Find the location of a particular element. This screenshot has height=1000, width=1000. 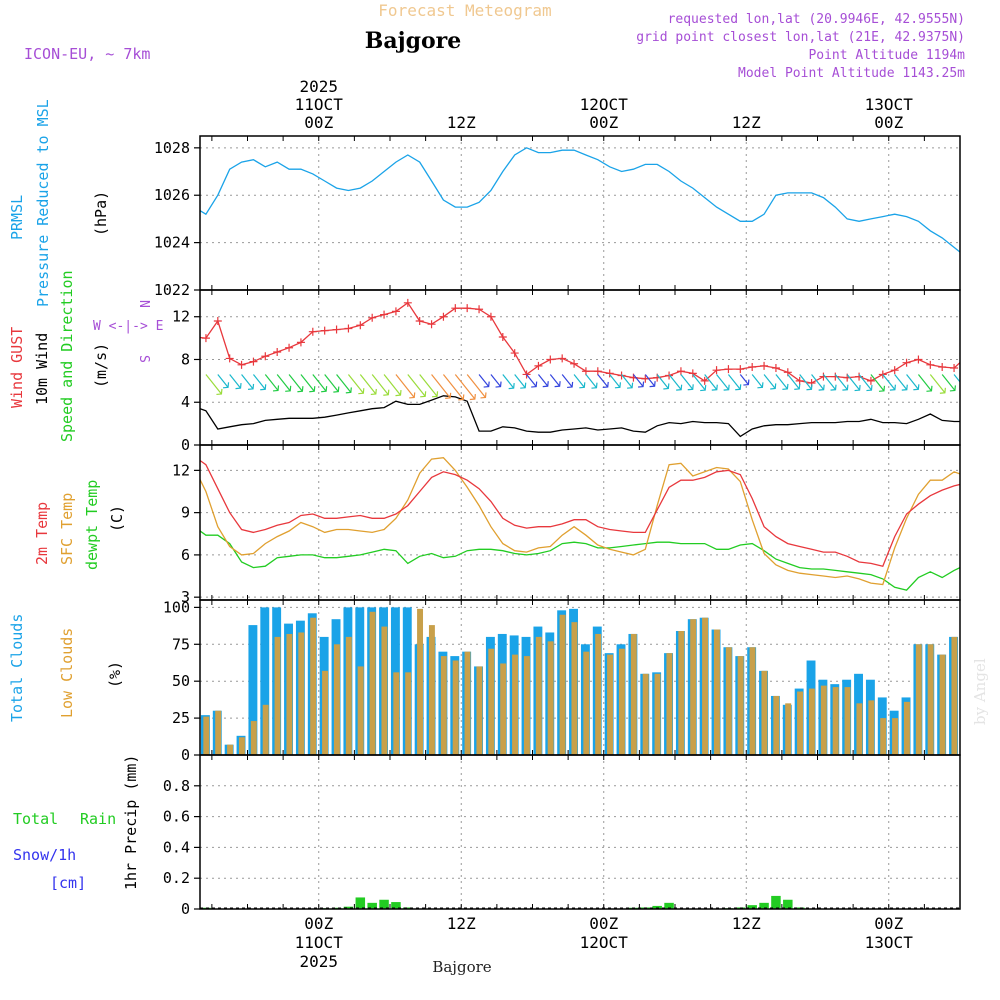

model-altitude: Model Point Altitude 1143.25m is located at coordinates (851, 73).